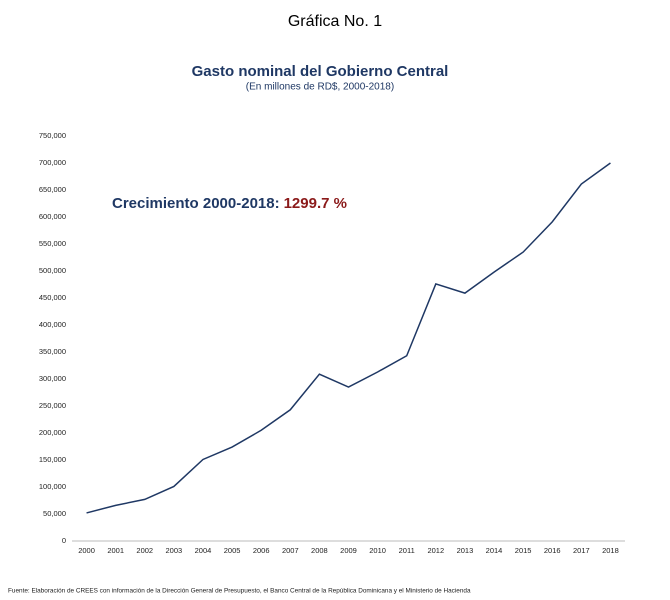 This screenshot has height=600, width=670. What do you see at coordinates (52, 459) in the screenshot?
I see `y-tick-label: 150,000` at bounding box center [52, 459].